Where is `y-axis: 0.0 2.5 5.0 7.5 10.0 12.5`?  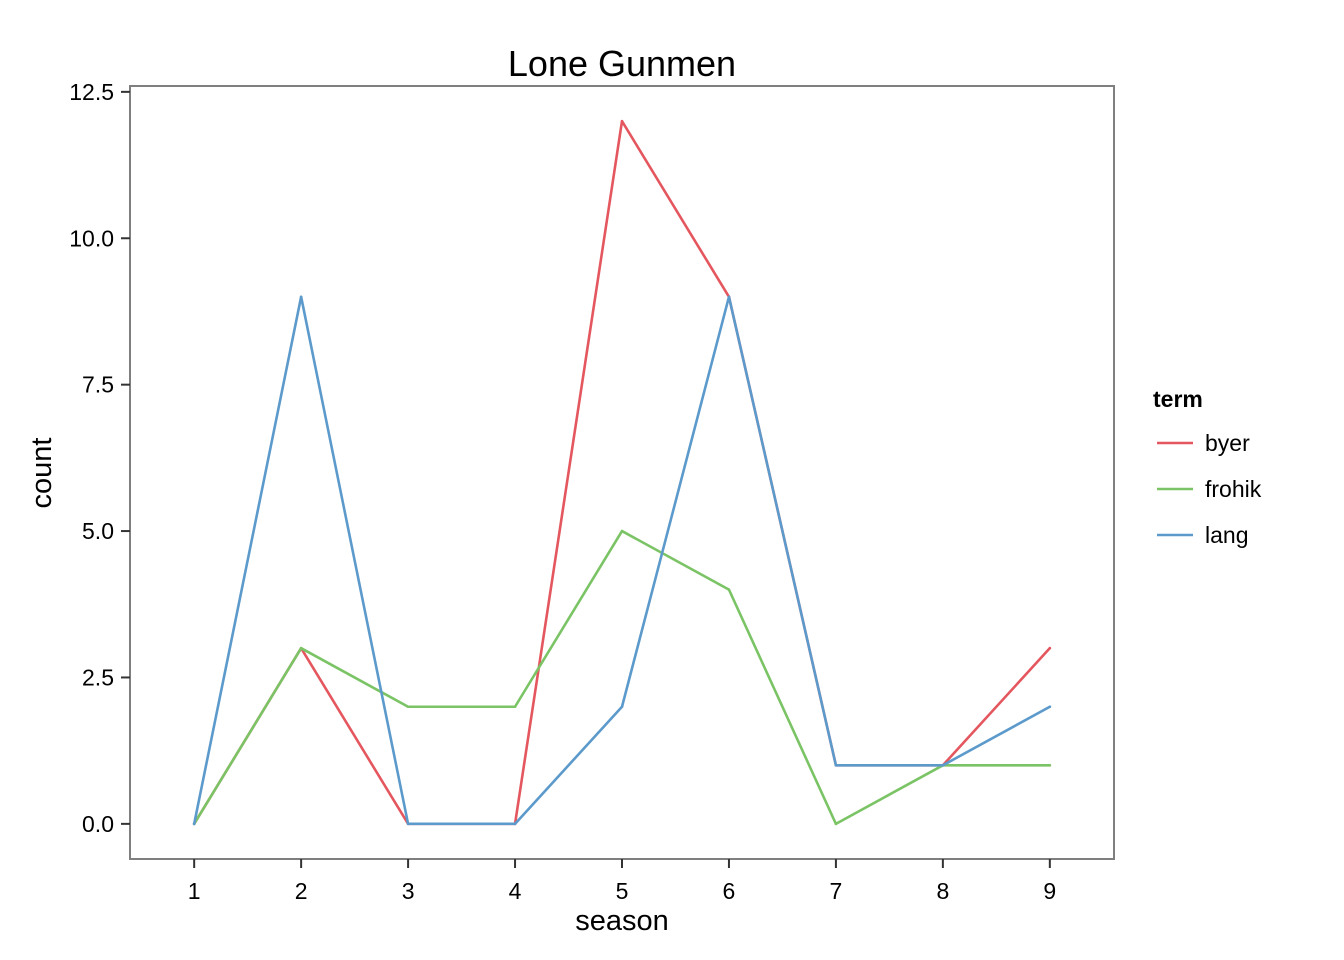
y-axis: 0.0 2.5 5.0 7.5 10.0 12.5 is located at coordinates (99, 458).